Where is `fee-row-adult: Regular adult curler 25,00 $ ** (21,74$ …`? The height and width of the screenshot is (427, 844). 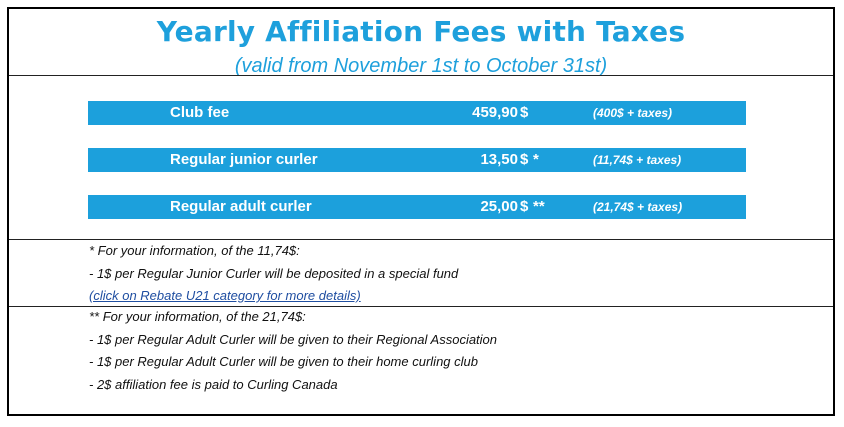
fee-row-adult: Regular adult curler 25,00 $ ** (21,74$ … is located at coordinates (417, 207).